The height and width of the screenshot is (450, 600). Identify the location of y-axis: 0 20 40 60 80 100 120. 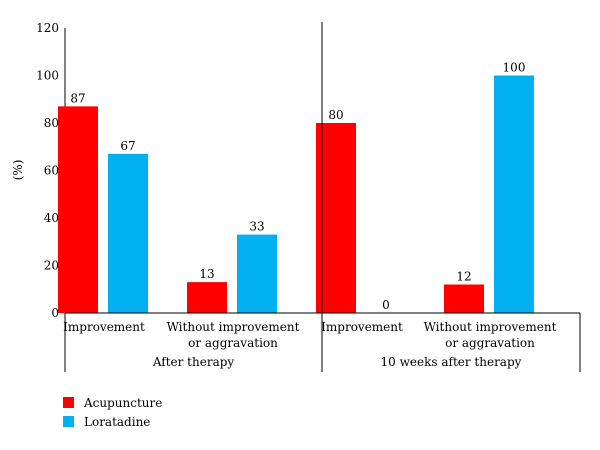
(51, 170).